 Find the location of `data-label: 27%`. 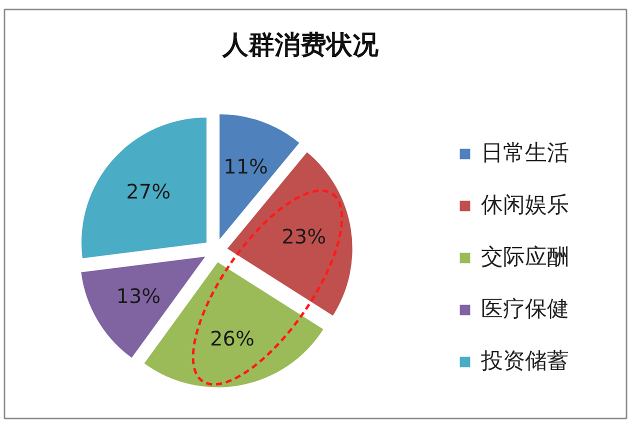

data-label: 27% is located at coordinates (148, 191).